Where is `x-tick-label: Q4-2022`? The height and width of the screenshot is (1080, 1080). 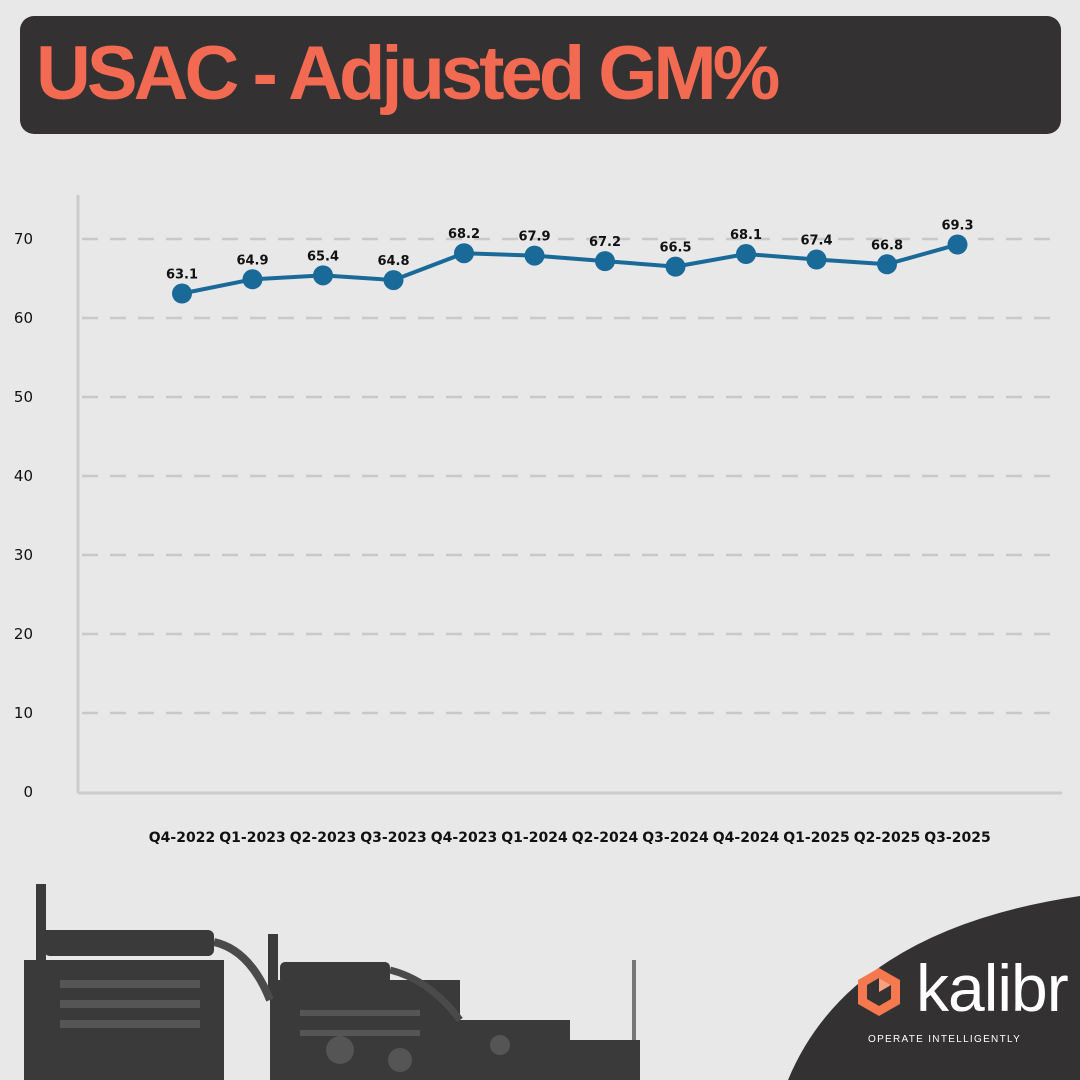
x-tick-label: Q4-2022 is located at coordinates (182, 838).